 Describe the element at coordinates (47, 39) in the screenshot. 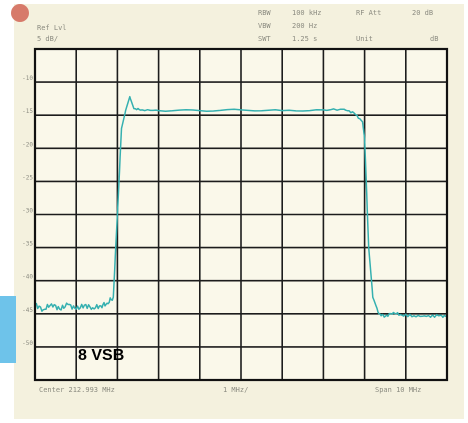

I see `scale-label: 5 dB/` at that location.